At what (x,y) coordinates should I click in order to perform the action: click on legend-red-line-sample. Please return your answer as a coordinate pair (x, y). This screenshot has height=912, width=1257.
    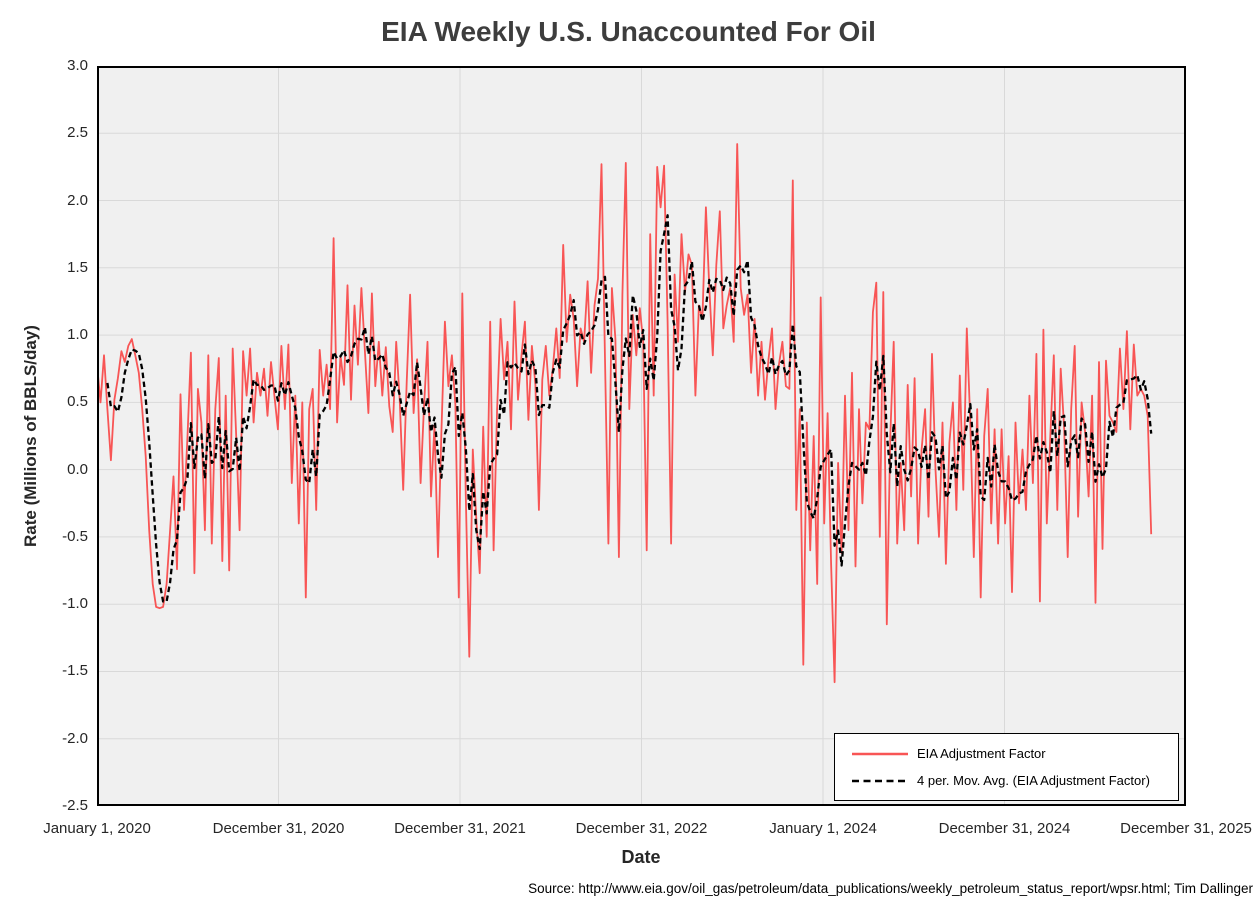
    Looking at the image, I should click on (880, 753).